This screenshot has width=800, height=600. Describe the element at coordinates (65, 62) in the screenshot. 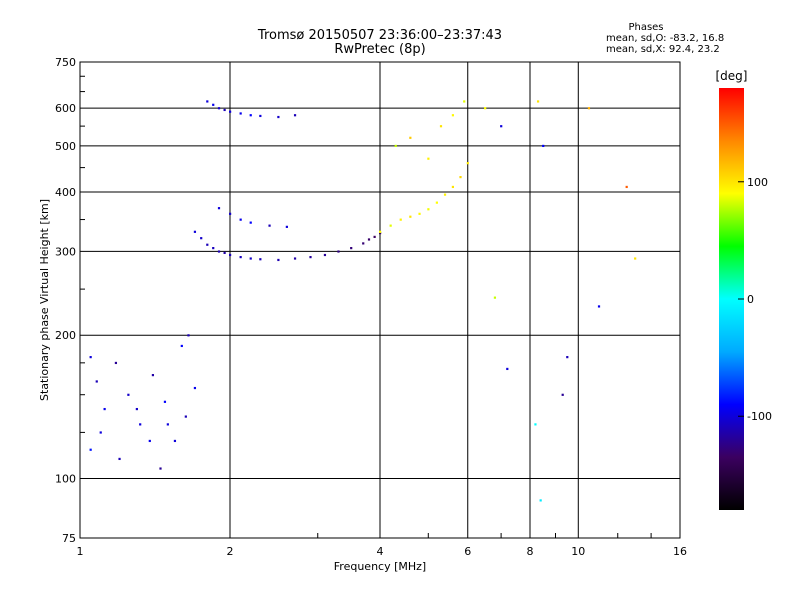

I see `y-tick-label: 750` at that location.